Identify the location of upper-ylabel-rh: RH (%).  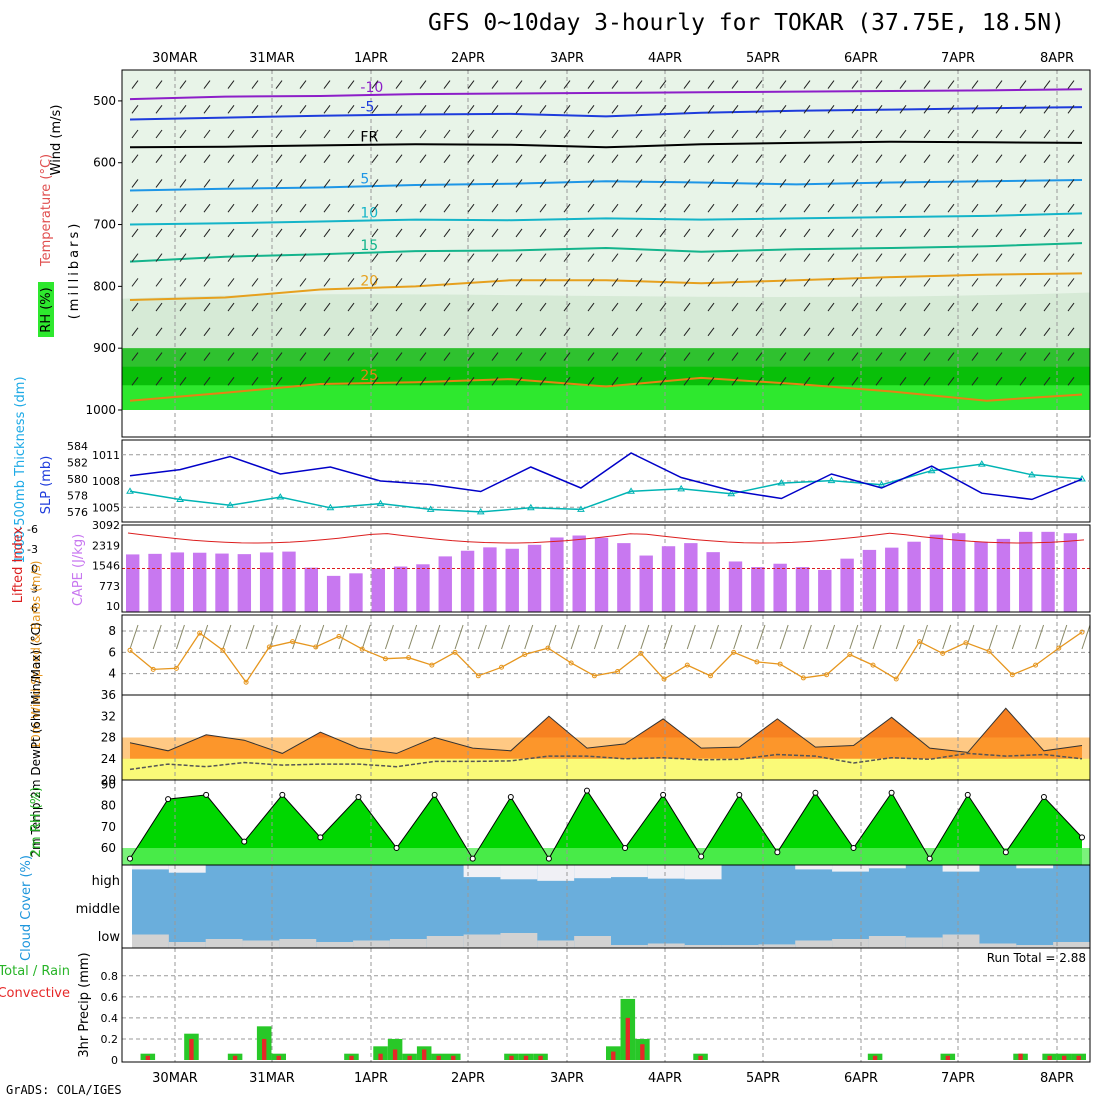
(46, 309).